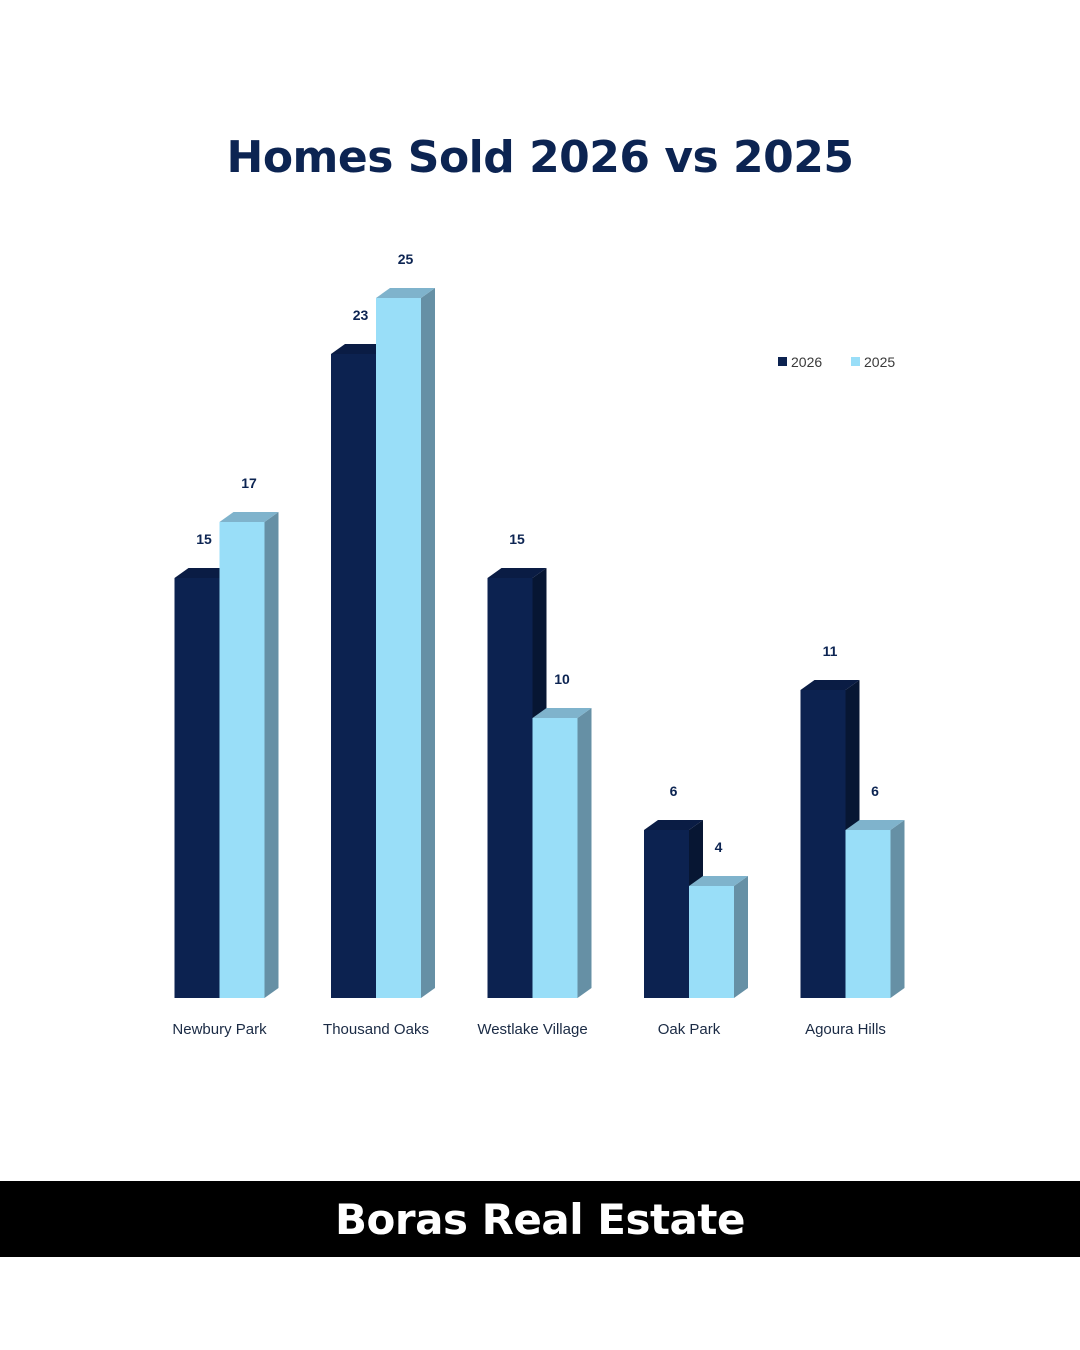  I want to click on data-label: 11, so click(830, 651).